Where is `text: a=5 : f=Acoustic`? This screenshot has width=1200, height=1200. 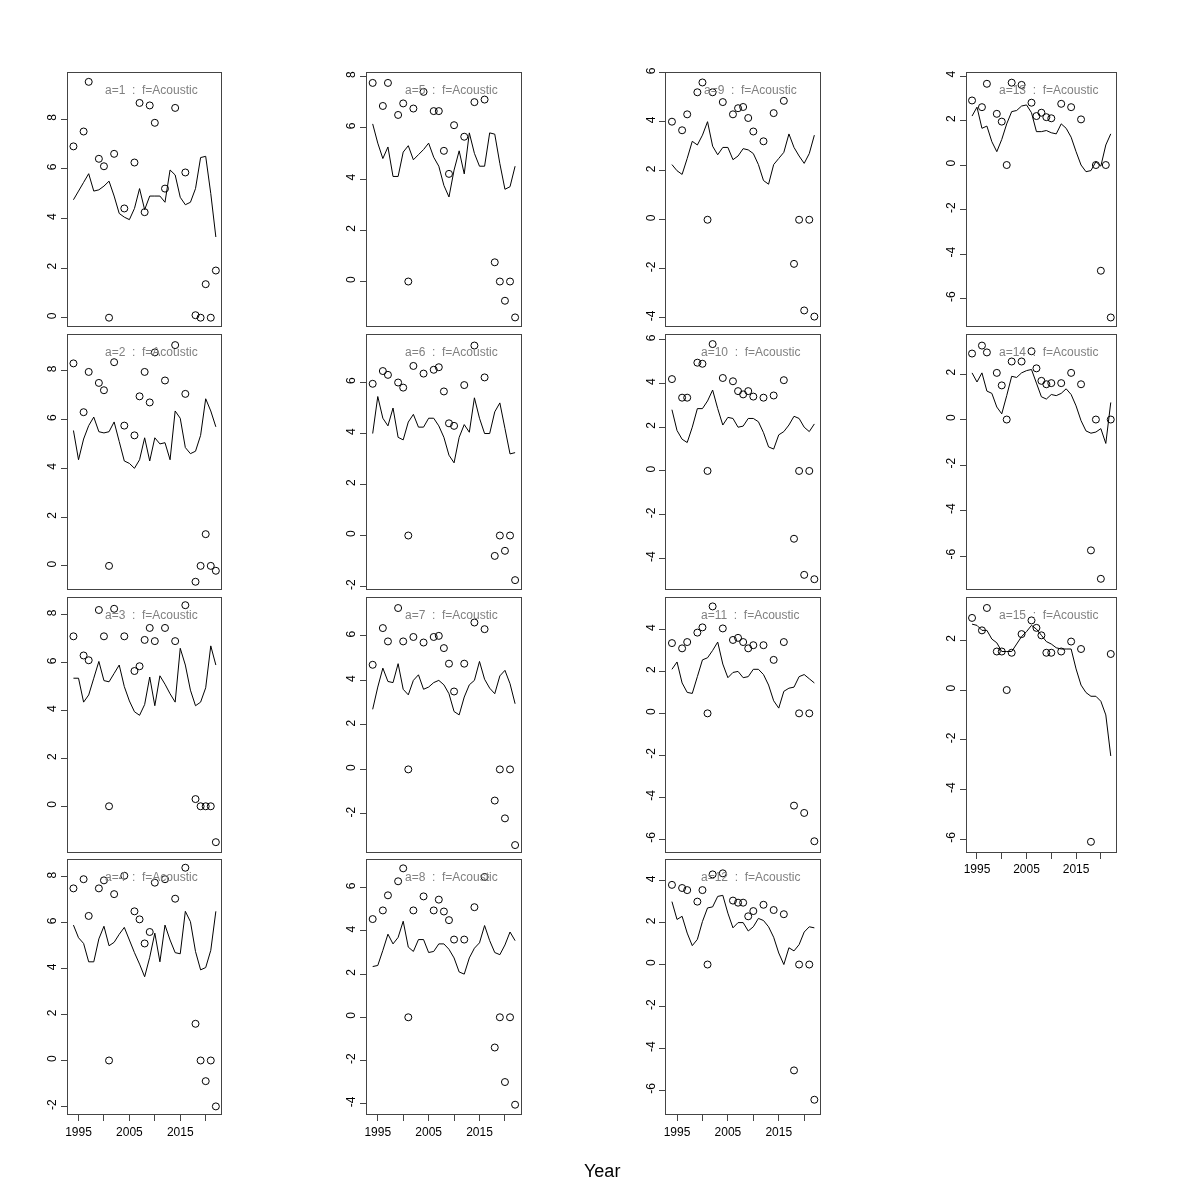
text: a=5 : f=Acoustic is located at coordinates (451, 90).